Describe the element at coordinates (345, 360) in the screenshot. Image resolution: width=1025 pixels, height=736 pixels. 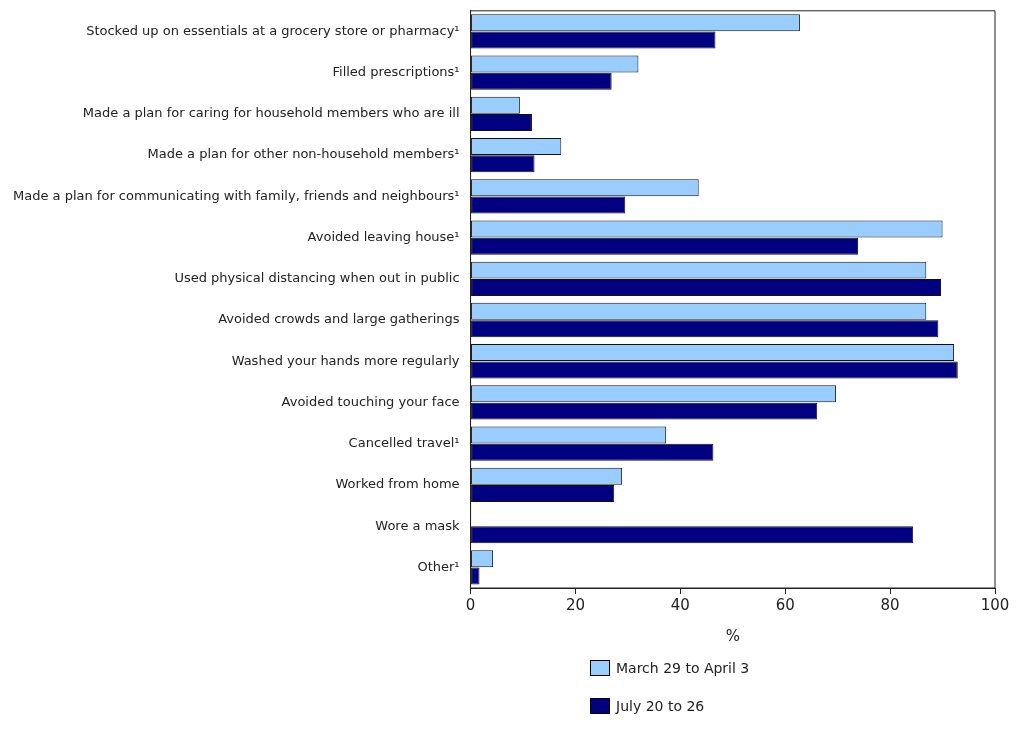
I see `y-tick-label: Washed your hands more regularly` at that location.